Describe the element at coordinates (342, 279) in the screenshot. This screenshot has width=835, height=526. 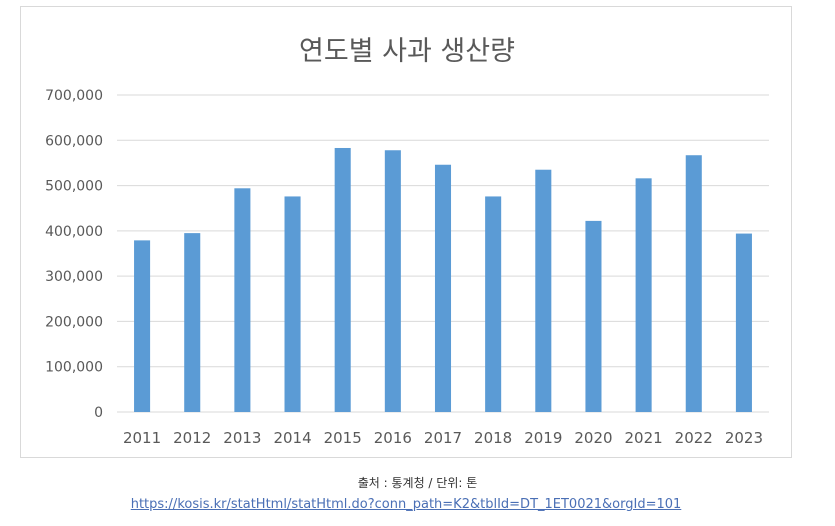
I see `bar-2015` at that location.